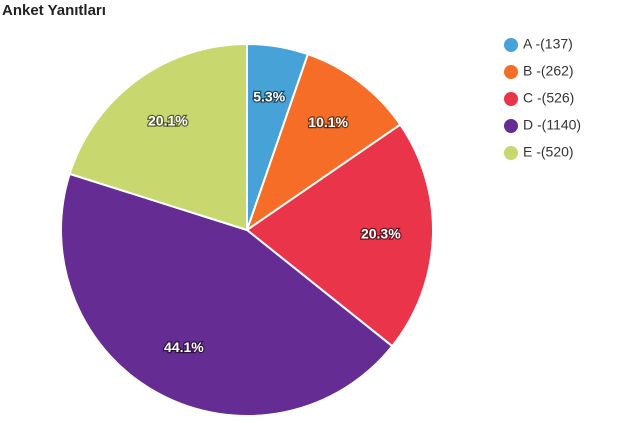 This screenshot has width=623, height=423. What do you see at coordinates (548, 71) in the screenshot?
I see `legend-label: B -(262)` at bounding box center [548, 71].